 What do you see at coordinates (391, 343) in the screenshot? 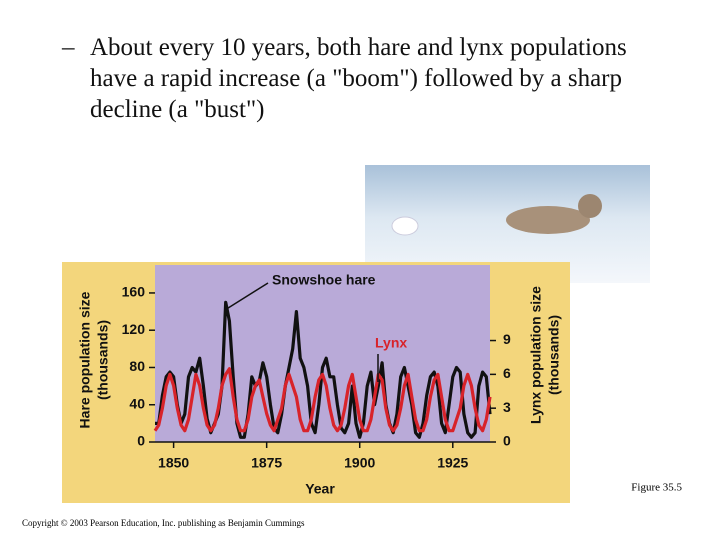
I see `legend-label: Lynx` at bounding box center [391, 343].